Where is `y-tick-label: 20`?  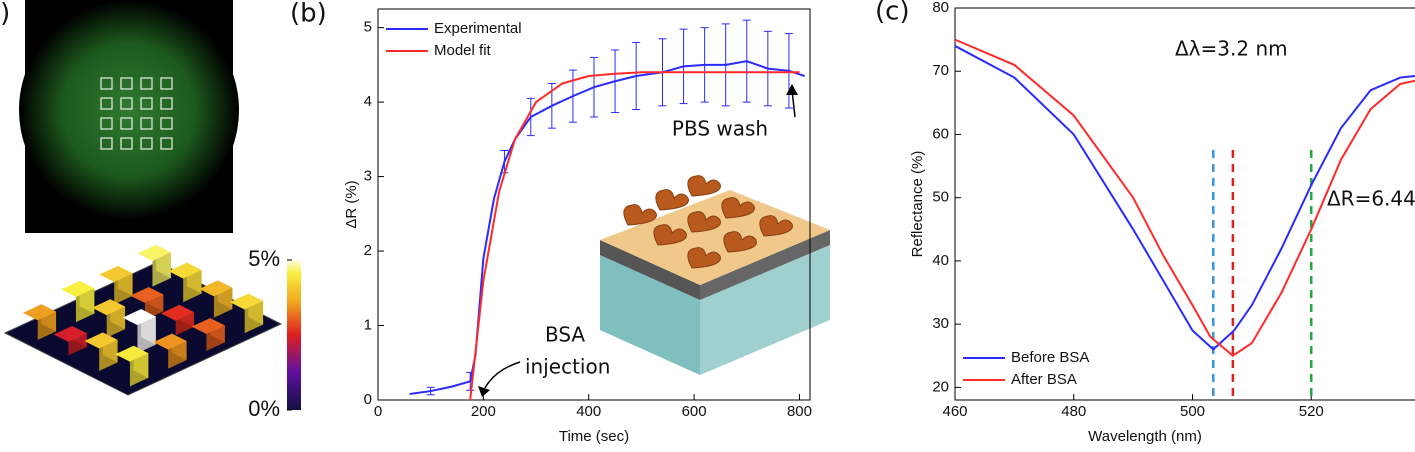
y-tick-label: 20 is located at coordinates (940, 386).